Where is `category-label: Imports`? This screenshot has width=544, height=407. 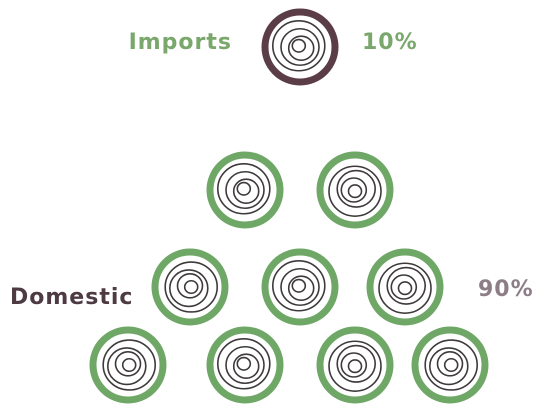
category-label: Imports is located at coordinates (180, 42).